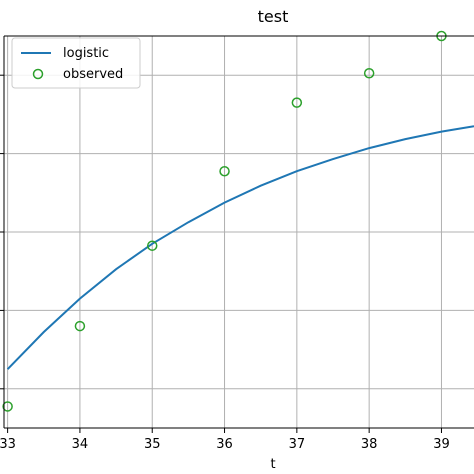 This screenshot has width=474, height=474. I want to click on x-tick-label: 35, so click(152, 444).